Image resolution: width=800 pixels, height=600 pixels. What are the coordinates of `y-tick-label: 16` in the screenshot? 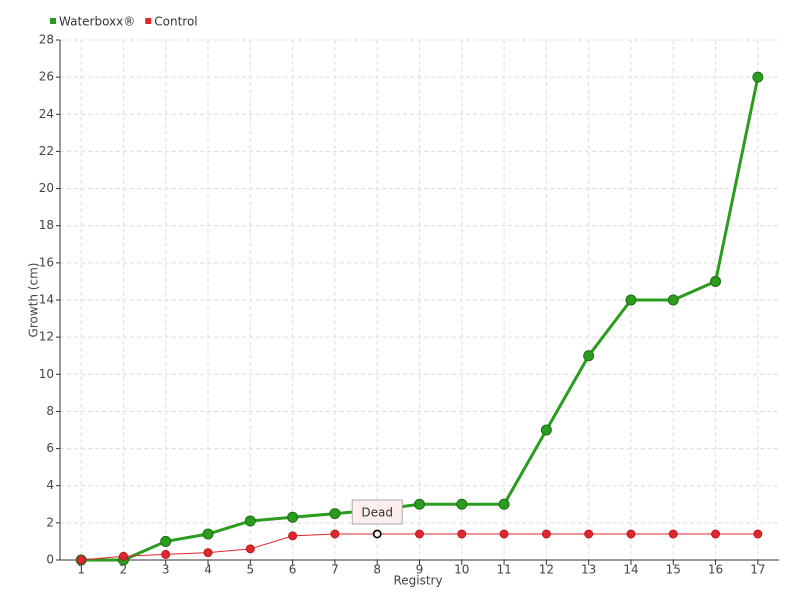 It's located at (46, 262).